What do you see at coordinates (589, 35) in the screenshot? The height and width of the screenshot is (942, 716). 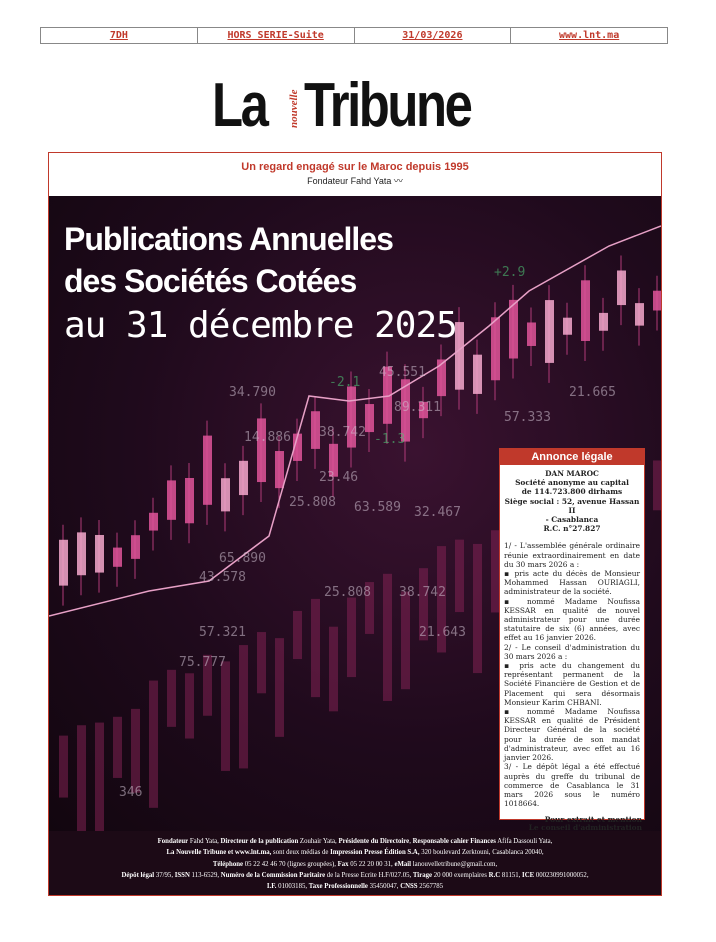 I see `website-link: www.lnt.ma` at bounding box center [589, 35].